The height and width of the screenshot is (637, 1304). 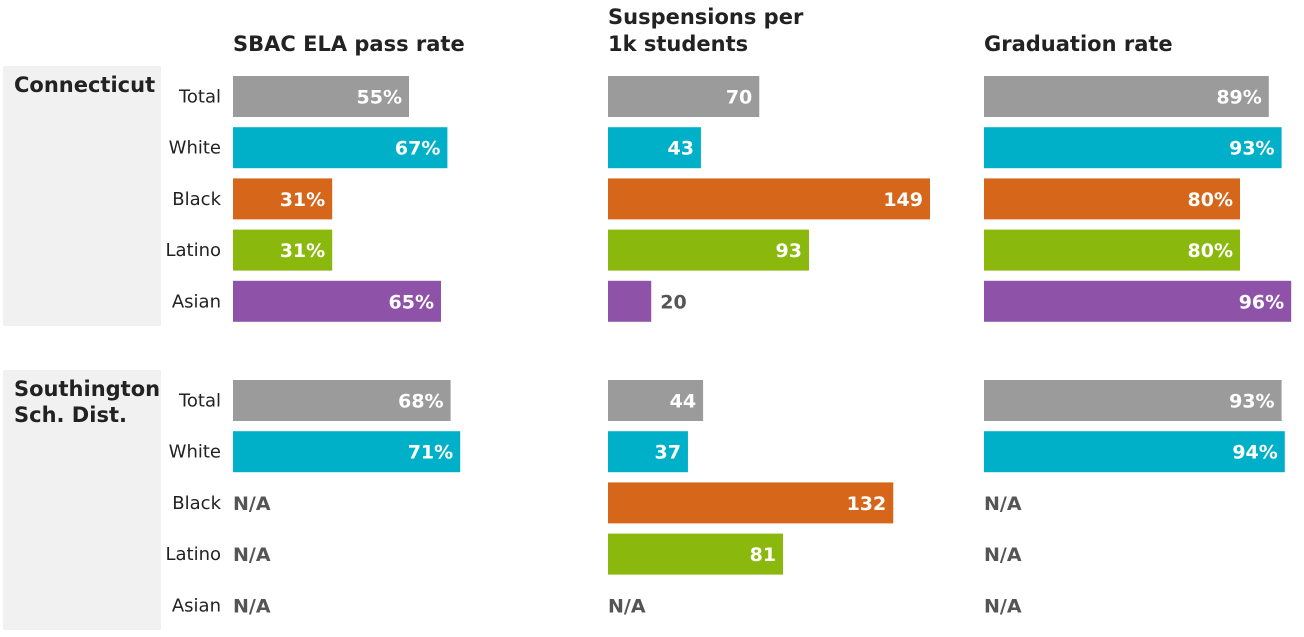 What do you see at coordinates (417, 149) in the screenshot?
I see `data-label: 67%` at bounding box center [417, 149].